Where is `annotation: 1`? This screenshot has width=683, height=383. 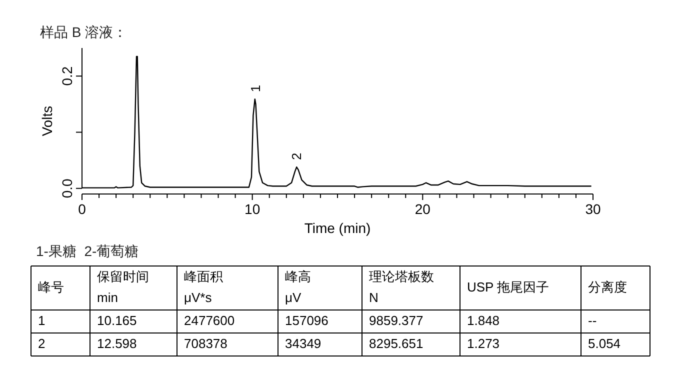
annotation: 1 is located at coordinates (256, 88).